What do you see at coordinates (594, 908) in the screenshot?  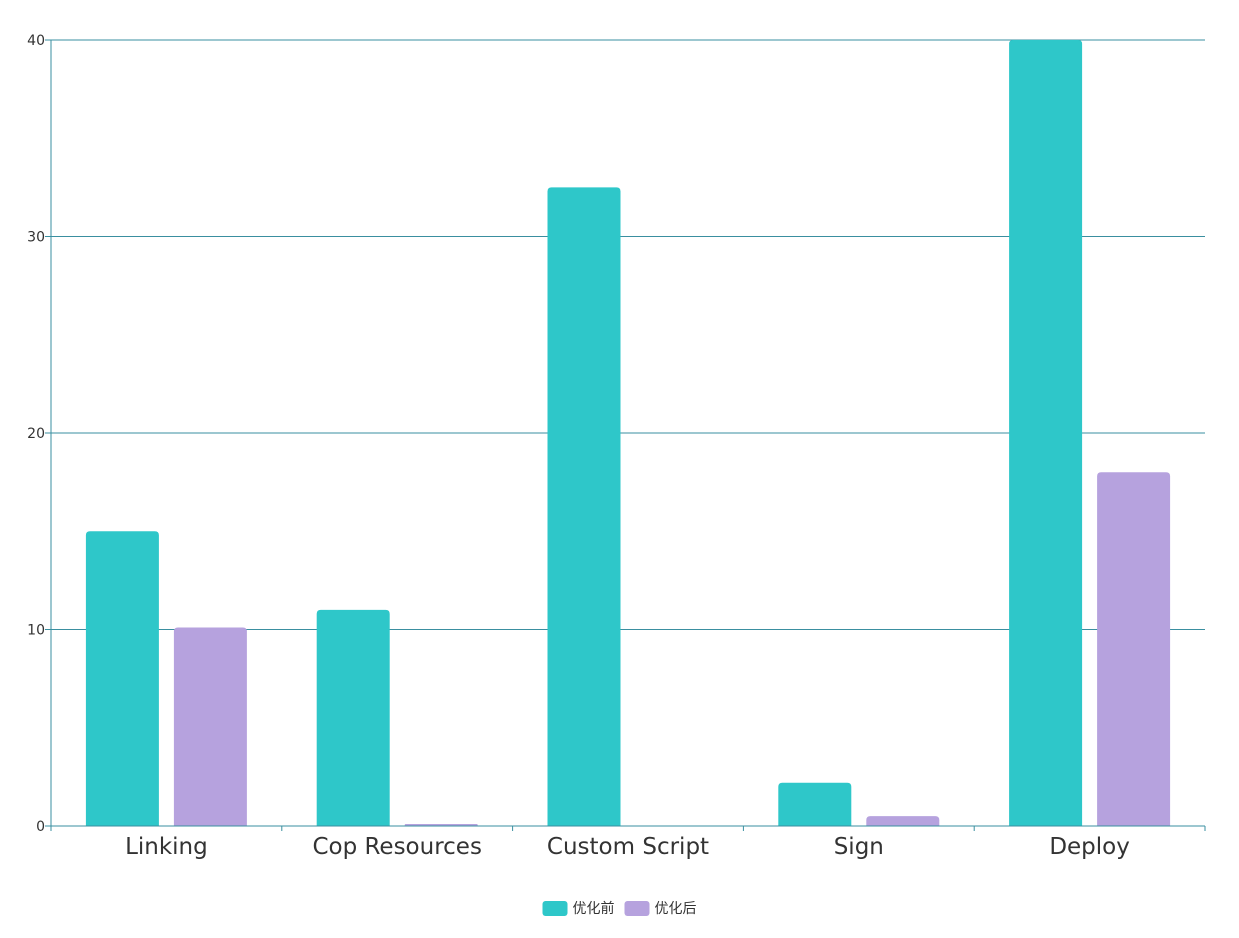 I see `legend-label: 优化前` at bounding box center [594, 908].